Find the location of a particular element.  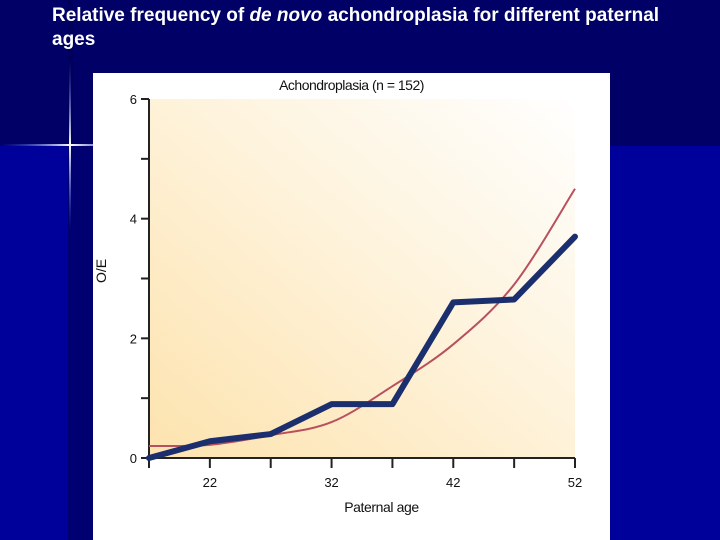

x-tick-label: 32 is located at coordinates (331, 482).